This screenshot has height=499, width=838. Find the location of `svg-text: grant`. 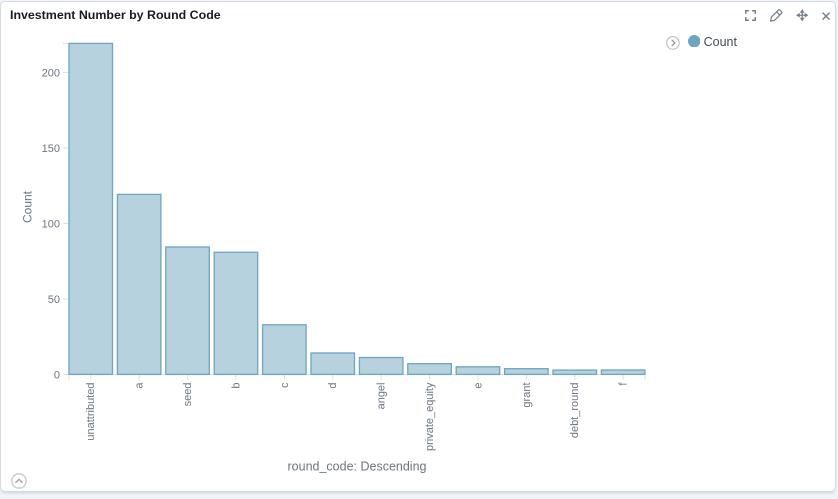

svg-text: grant is located at coordinates (527, 395).